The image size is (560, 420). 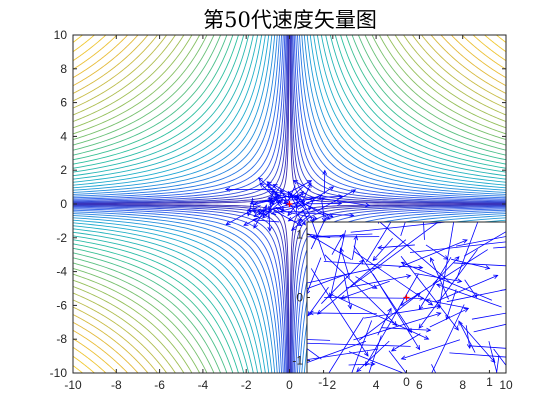 What do you see at coordinates (419, 385) in the screenshot?
I see `x-tick-label: 6` at bounding box center [419, 385].